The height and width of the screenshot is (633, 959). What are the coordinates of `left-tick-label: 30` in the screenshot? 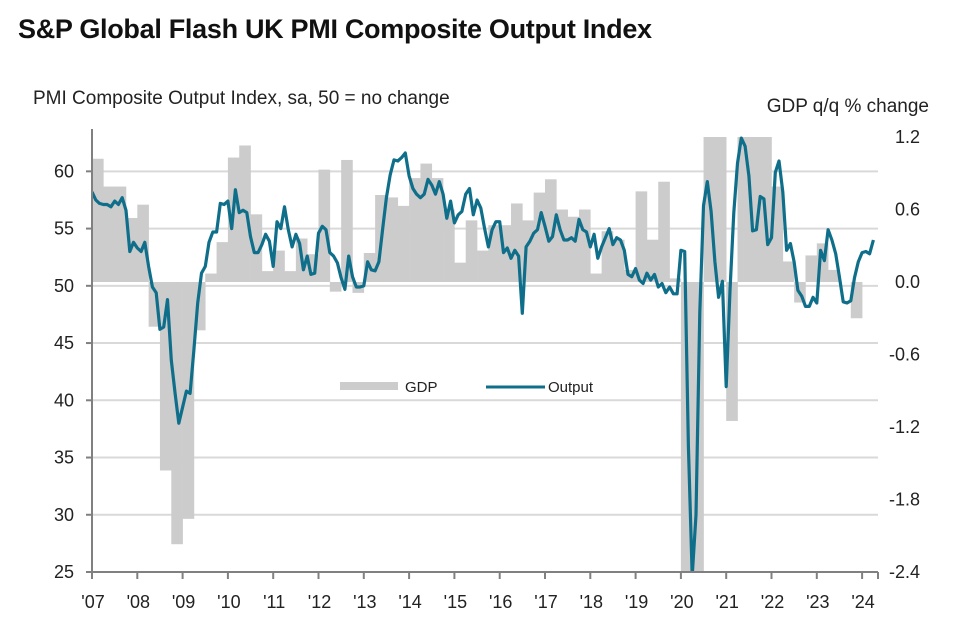 It's located at (64, 515).